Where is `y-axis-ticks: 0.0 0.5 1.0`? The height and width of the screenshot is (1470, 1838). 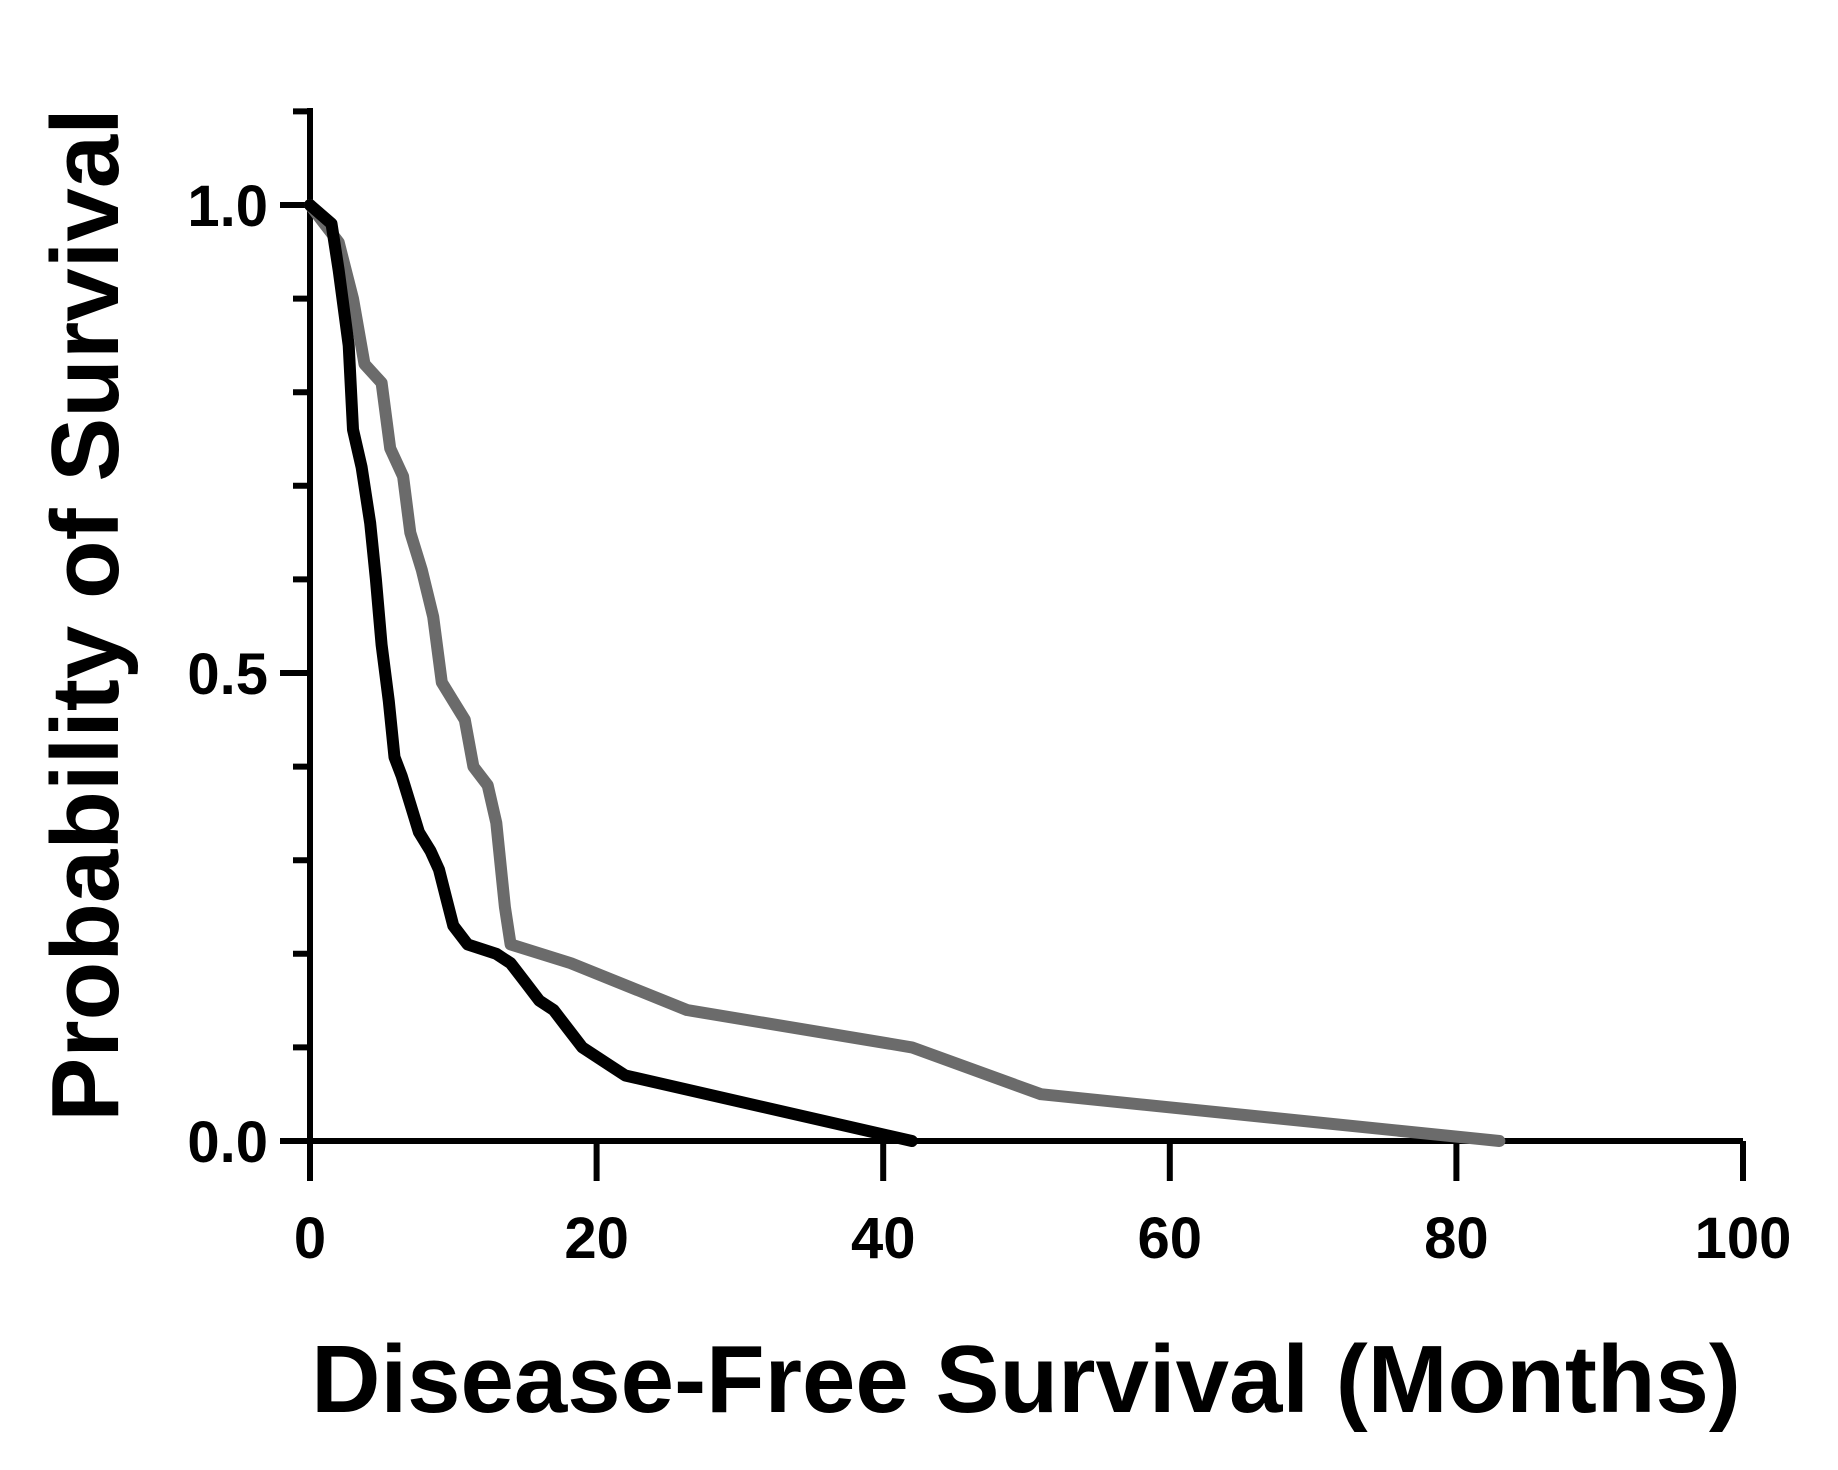 y-axis-ticks: 0.0 0.5 1.0 is located at coordinates (248, 641).